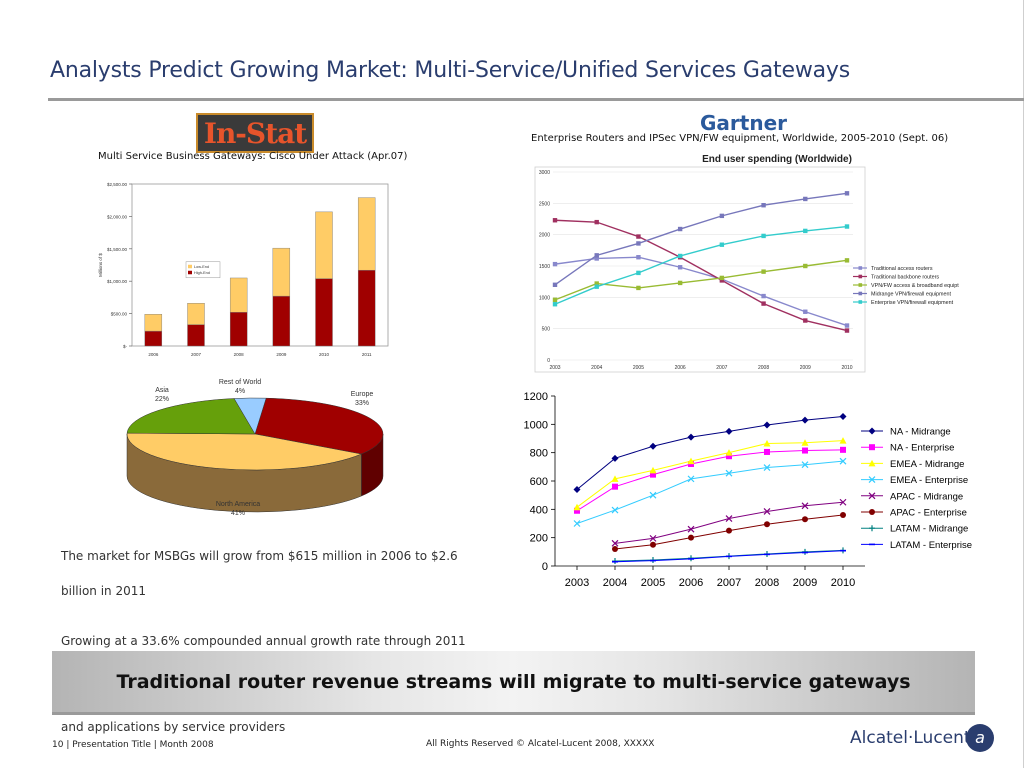  I want to click on bar-y-tick-label: $500.00, so click(119, 314).